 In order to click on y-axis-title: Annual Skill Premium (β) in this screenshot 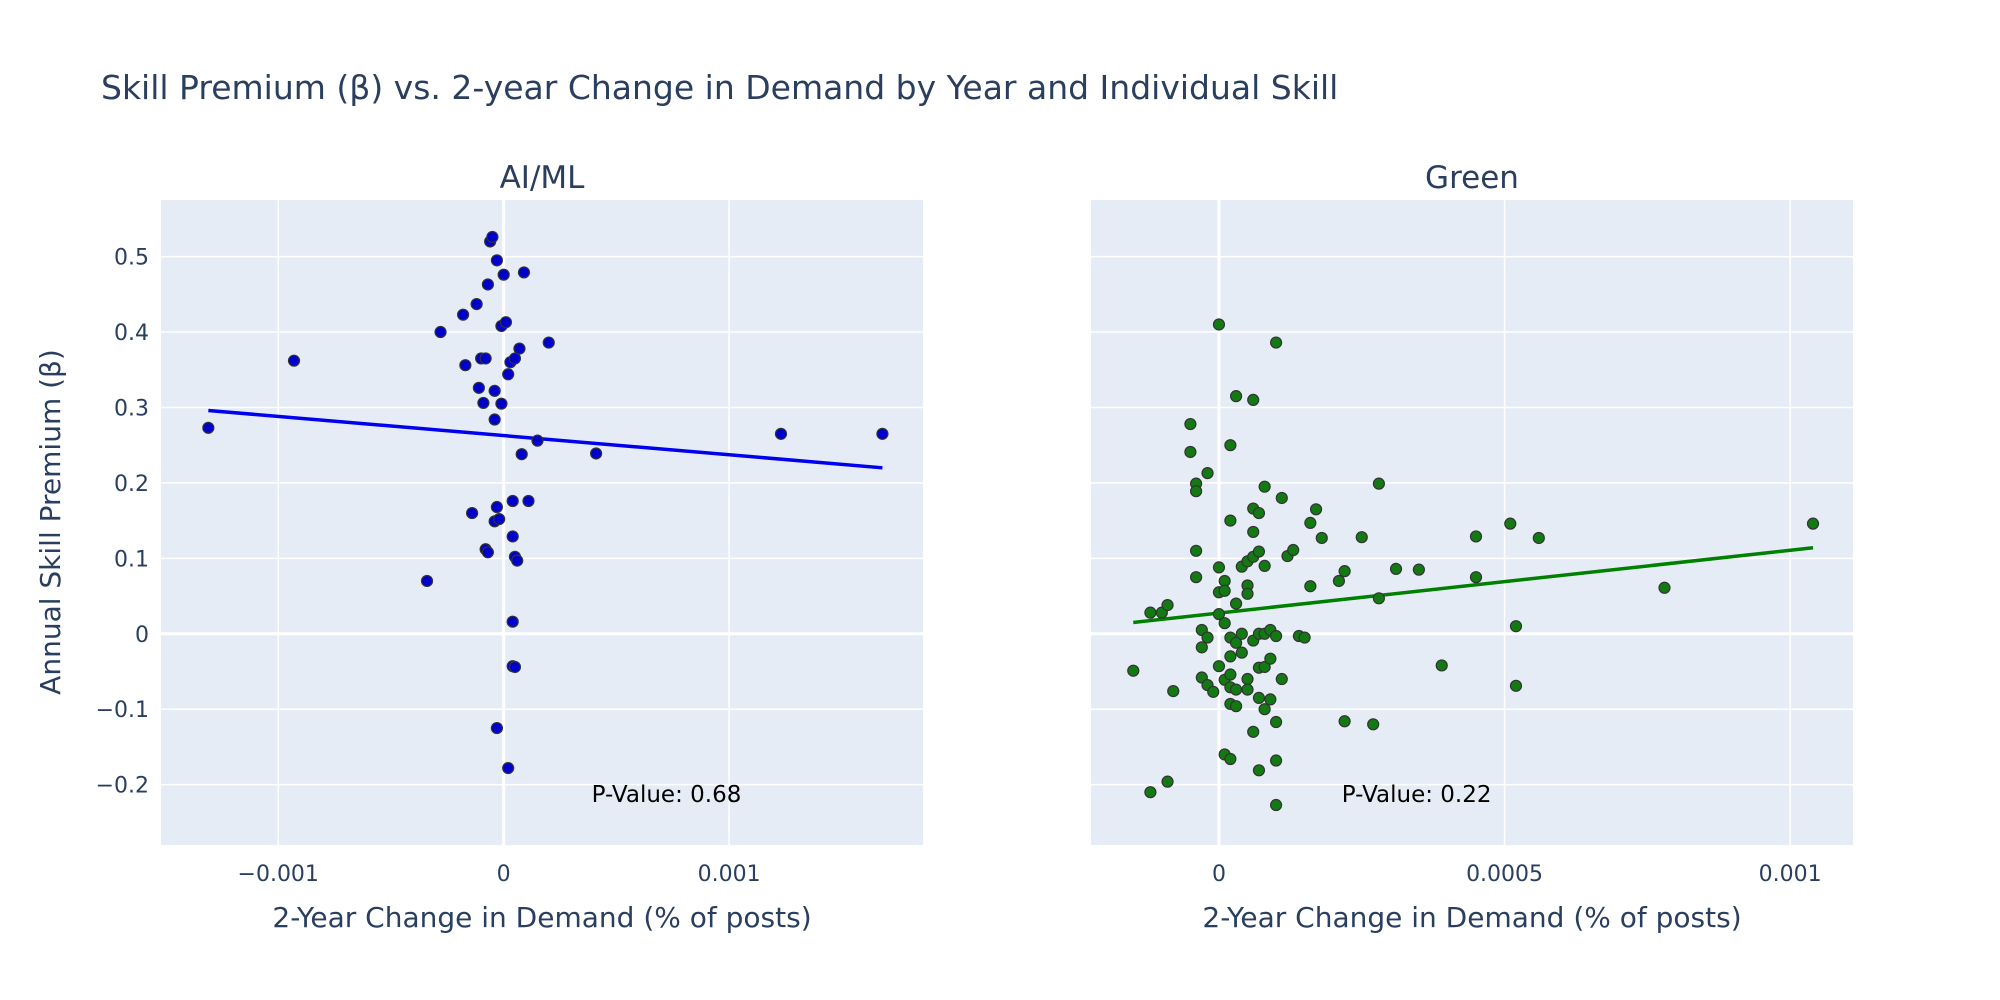, I will do `click(50, 522)`.